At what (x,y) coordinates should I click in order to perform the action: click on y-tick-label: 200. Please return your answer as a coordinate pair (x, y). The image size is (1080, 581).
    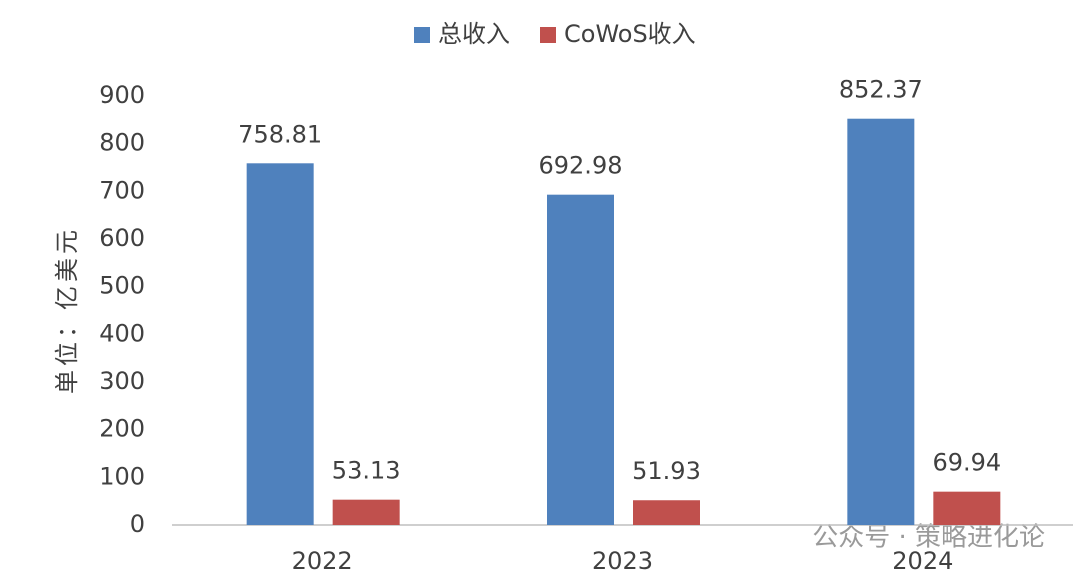
    Looking at the image, I should click on (122, 429).